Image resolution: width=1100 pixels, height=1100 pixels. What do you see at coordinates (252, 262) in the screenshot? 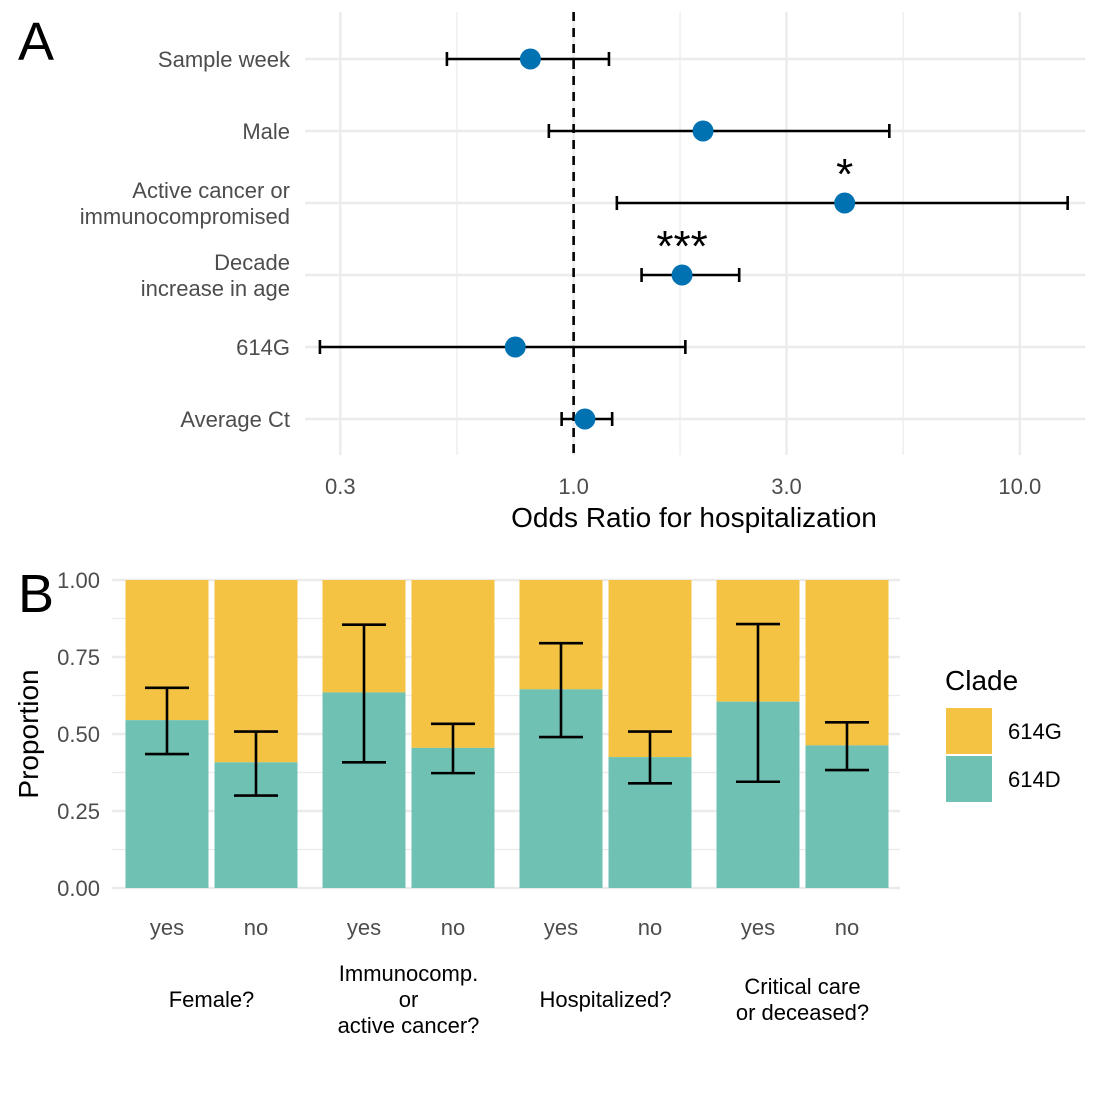
I see `forest-row-label: Decade` at bounding box center [252, 262].